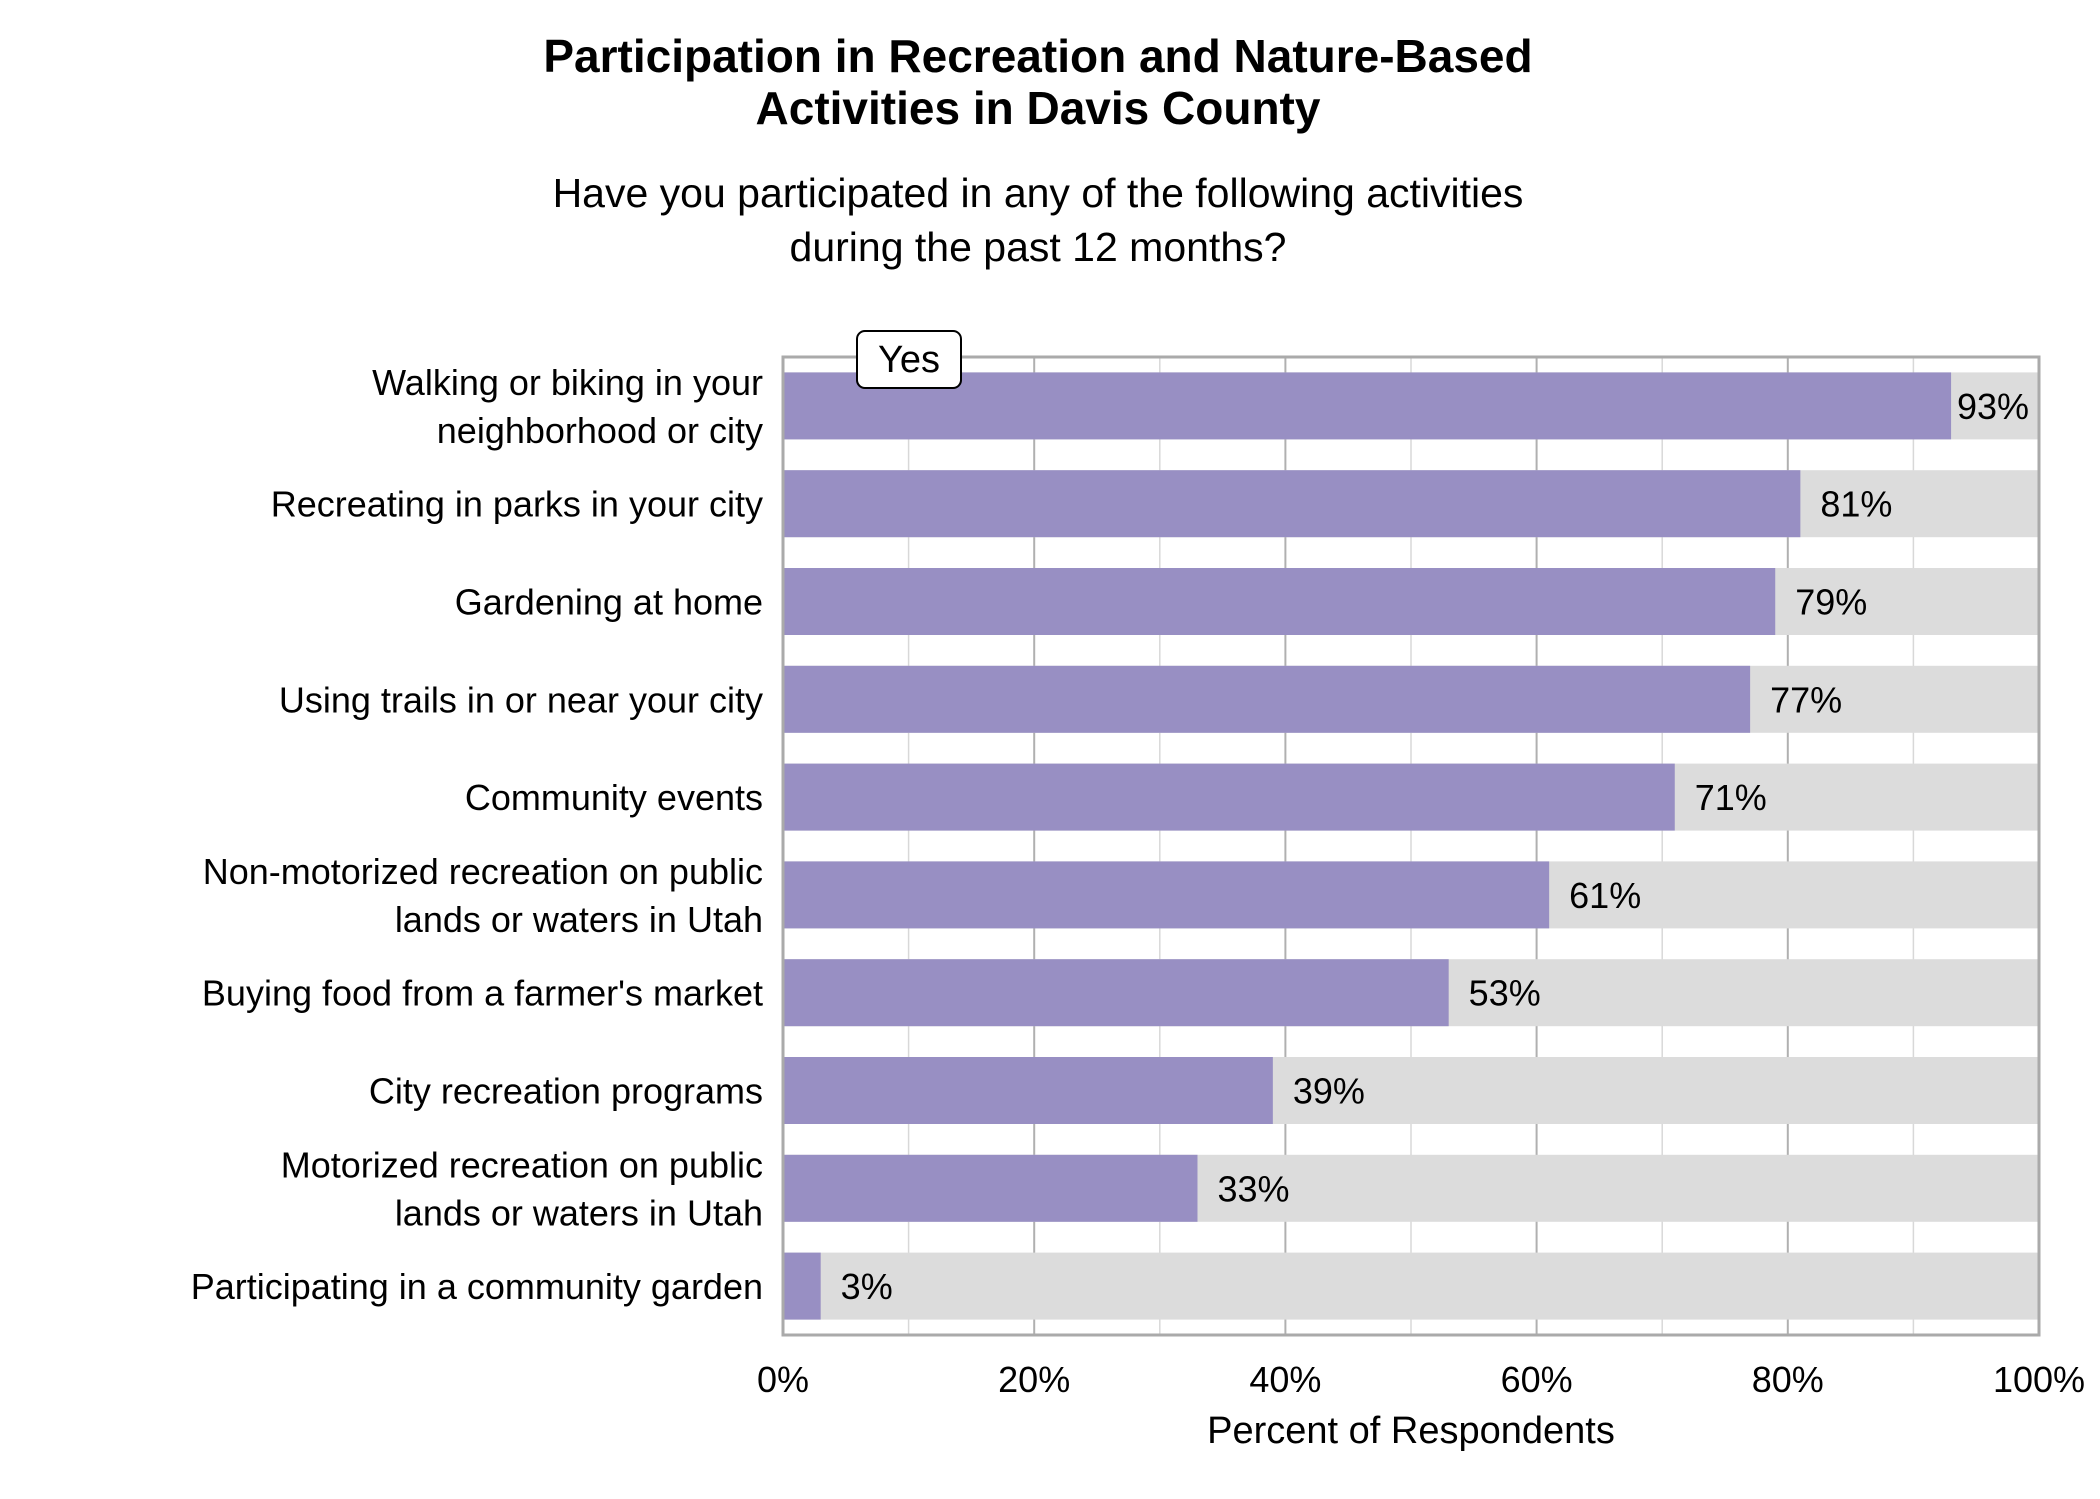 This screenshot has width=2100, height=1499. I want to click on data-label: 81%, so click(1856, 504).